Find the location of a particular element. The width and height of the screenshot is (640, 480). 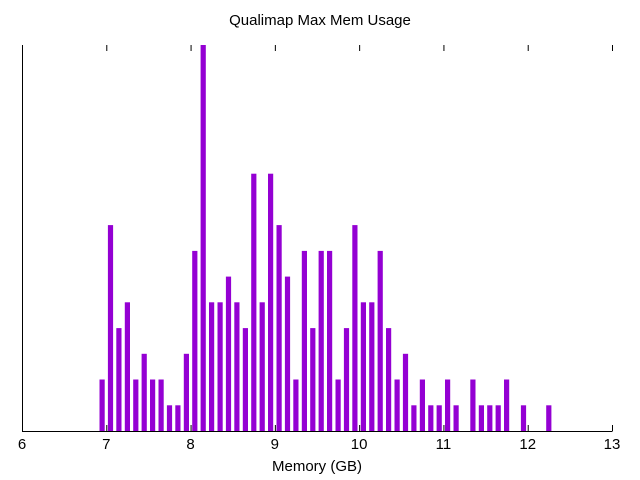

x-tick-label: 10 is located at coordinates (359, 444).